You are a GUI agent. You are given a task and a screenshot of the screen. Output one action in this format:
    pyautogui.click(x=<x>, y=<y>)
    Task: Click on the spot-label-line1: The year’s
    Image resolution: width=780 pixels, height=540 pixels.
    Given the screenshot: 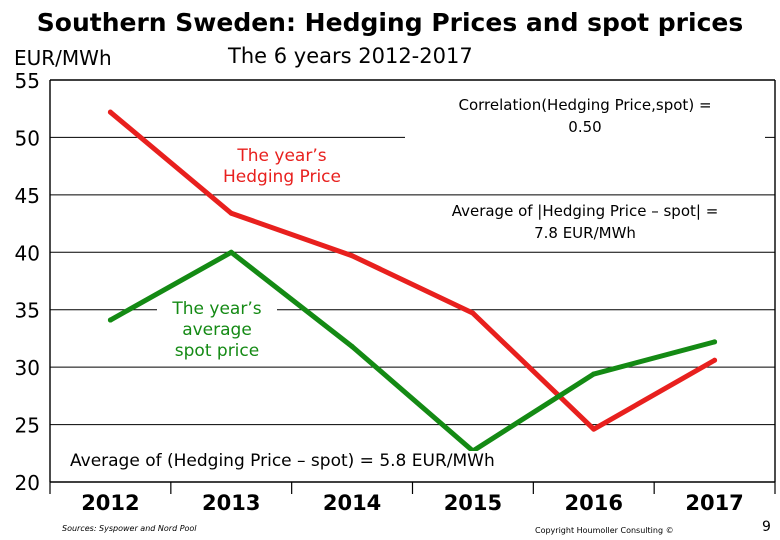 What is the action you would take?
    pyautogui.click(x=217, y=309)
    